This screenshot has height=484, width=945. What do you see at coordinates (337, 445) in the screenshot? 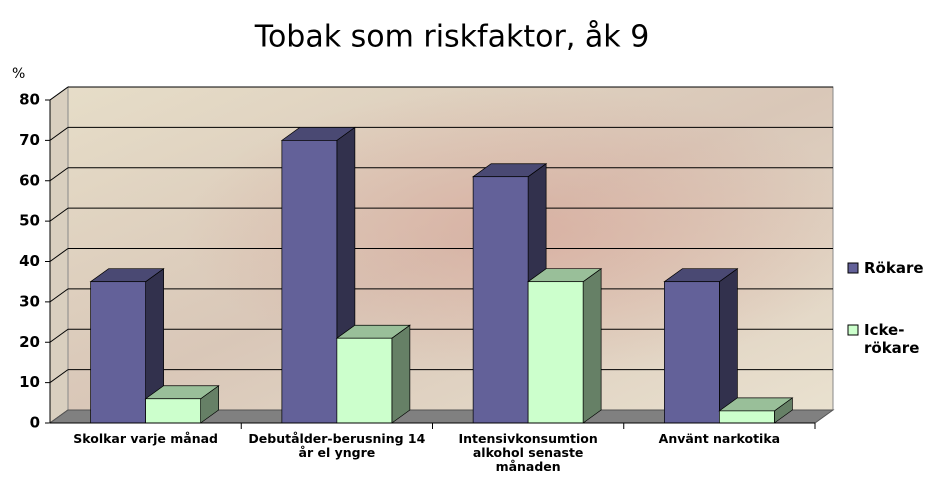
I see `x-tick-label: Debutålder-berusning 14 år el yngre` at bounding box center [337, 445].